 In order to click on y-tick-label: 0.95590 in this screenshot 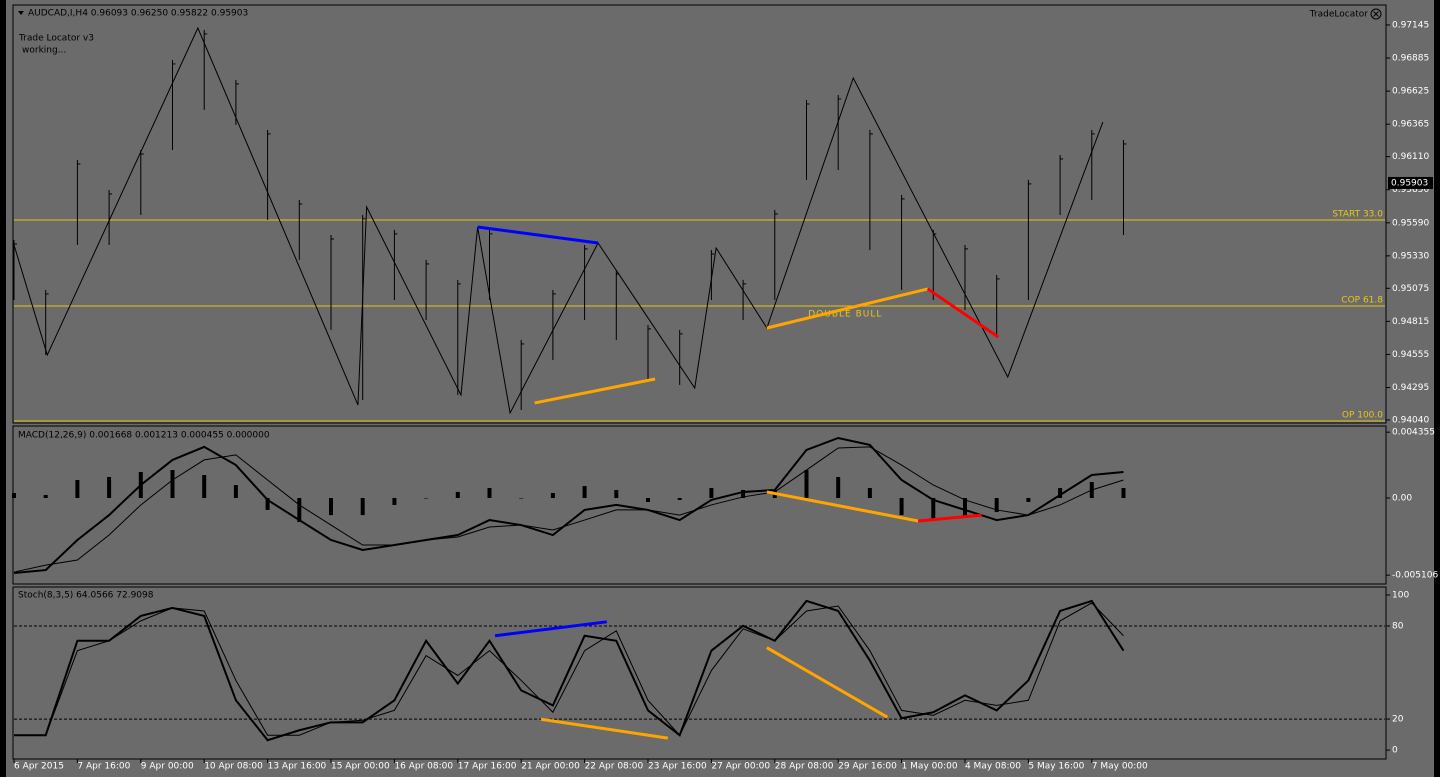, I will do `click(1410, 223)`.